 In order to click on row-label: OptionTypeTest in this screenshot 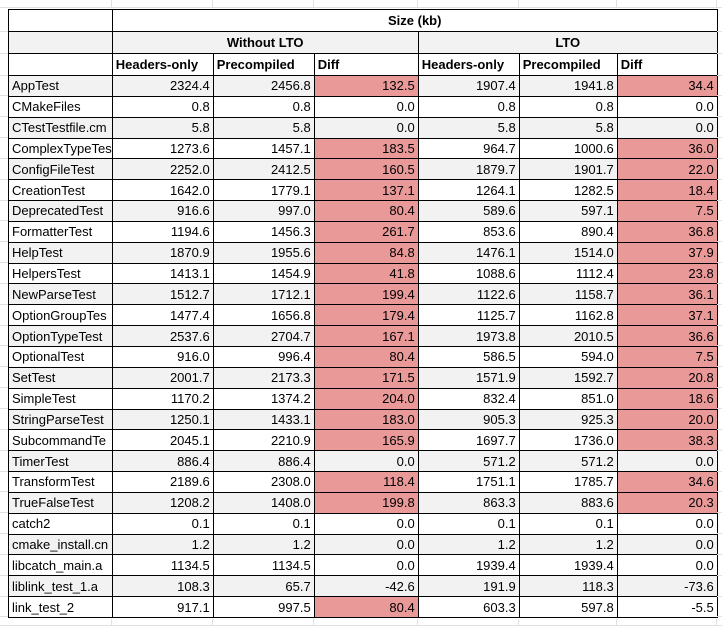, I will do `click(60, 336)`.